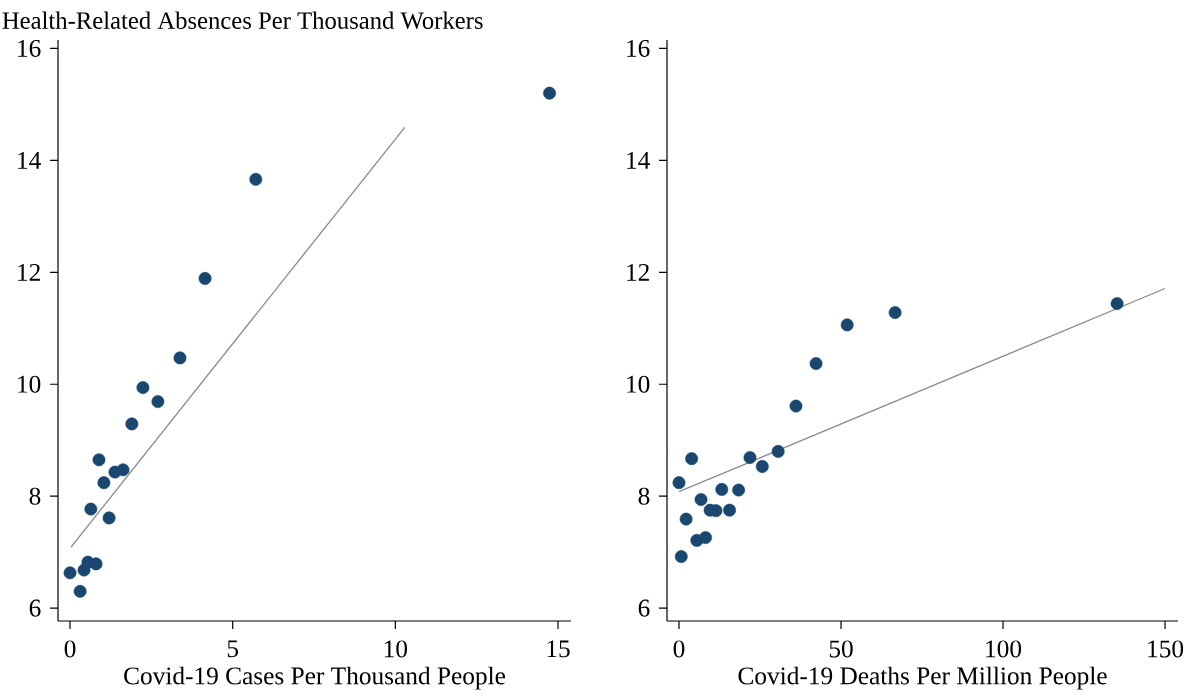 The width and height of the screenshot is (1194, 698). Describe the element at coordinates (1004, 649) in the screenshot. I see `x-tick-label: 100` at that location.